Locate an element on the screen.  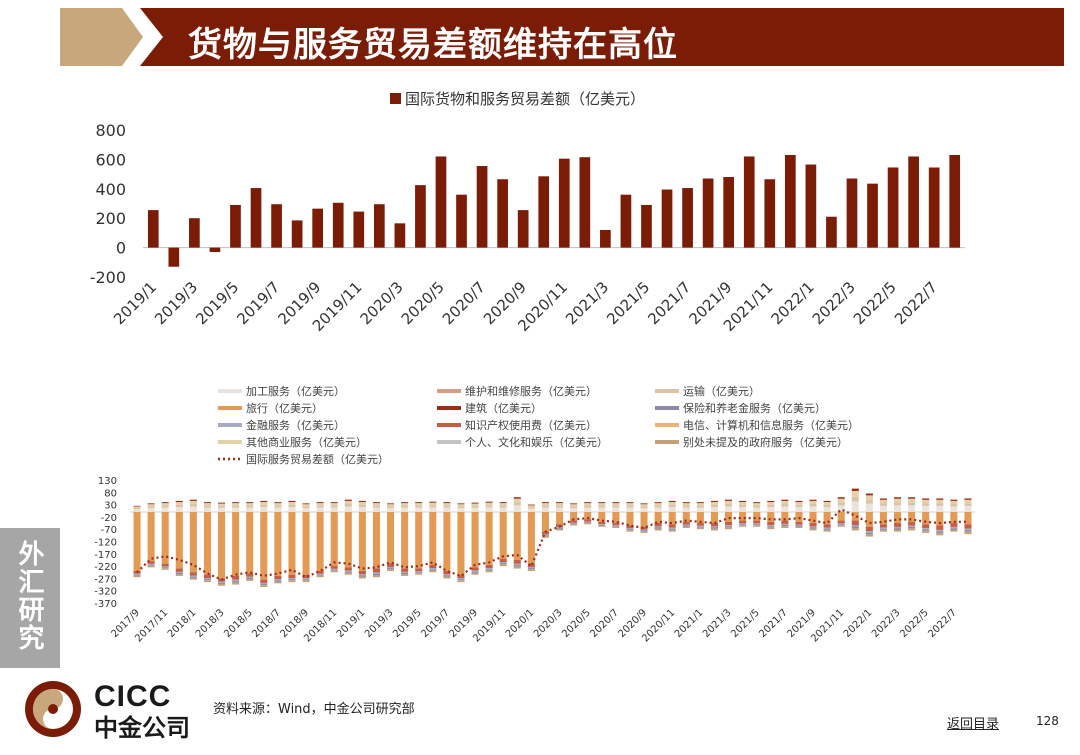
chart2-ytick-label: -320 is located at coordinates (105, 592).